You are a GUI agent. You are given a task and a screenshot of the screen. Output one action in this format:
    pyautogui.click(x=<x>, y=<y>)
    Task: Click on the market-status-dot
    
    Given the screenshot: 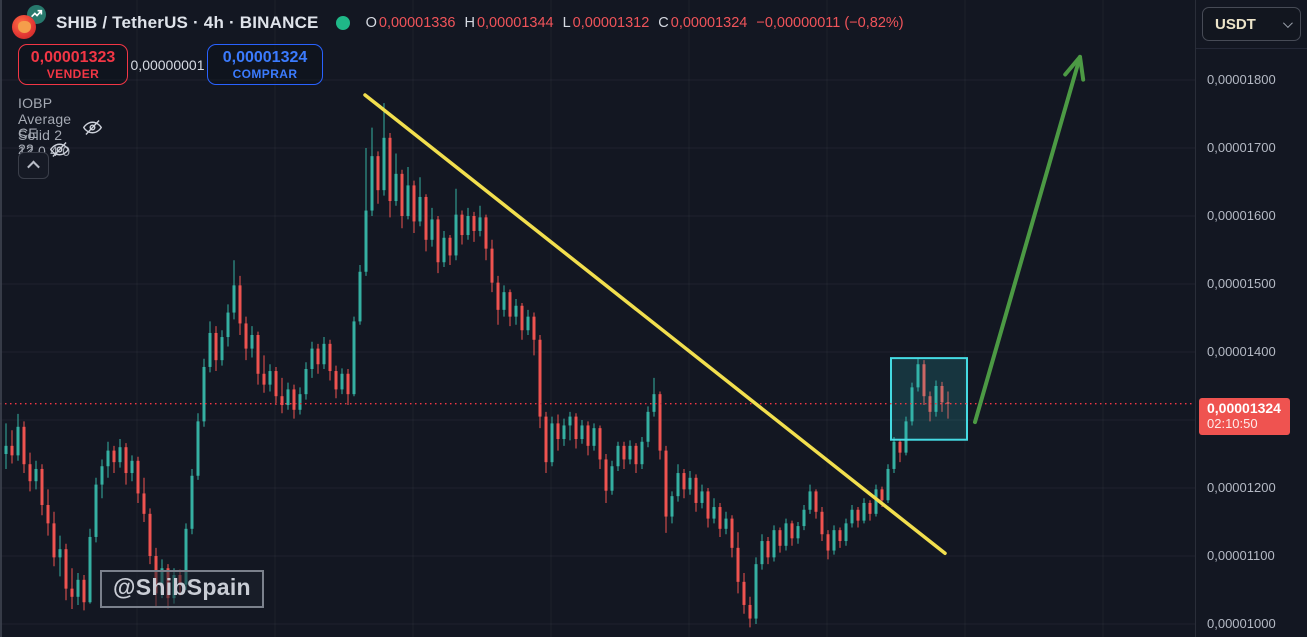 What is the action you would take?
    pyautogui.click(x=342, y=23)
    